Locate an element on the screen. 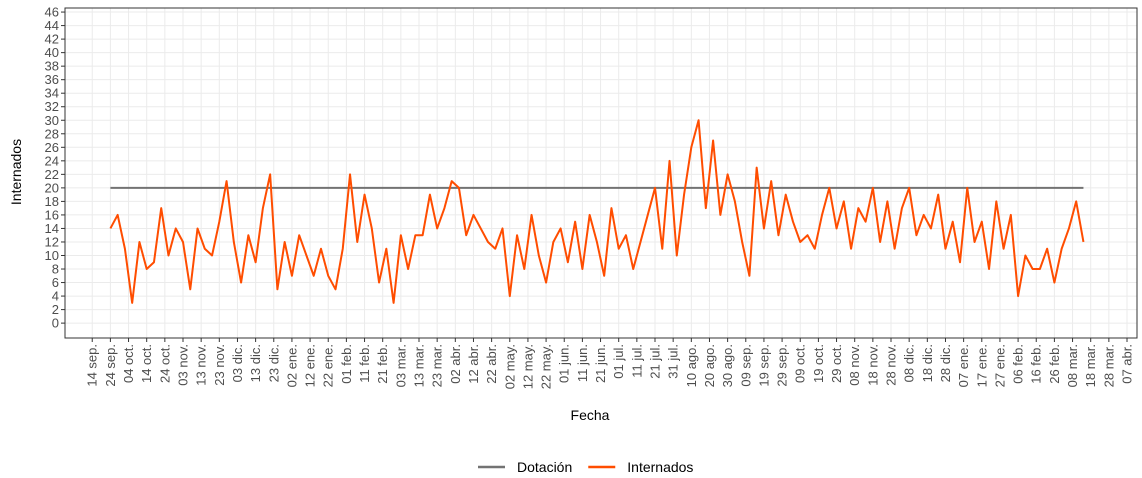 This screenshot has width=1142, height=478. y-tick-label: 4 is located at coordinates (55, 296).